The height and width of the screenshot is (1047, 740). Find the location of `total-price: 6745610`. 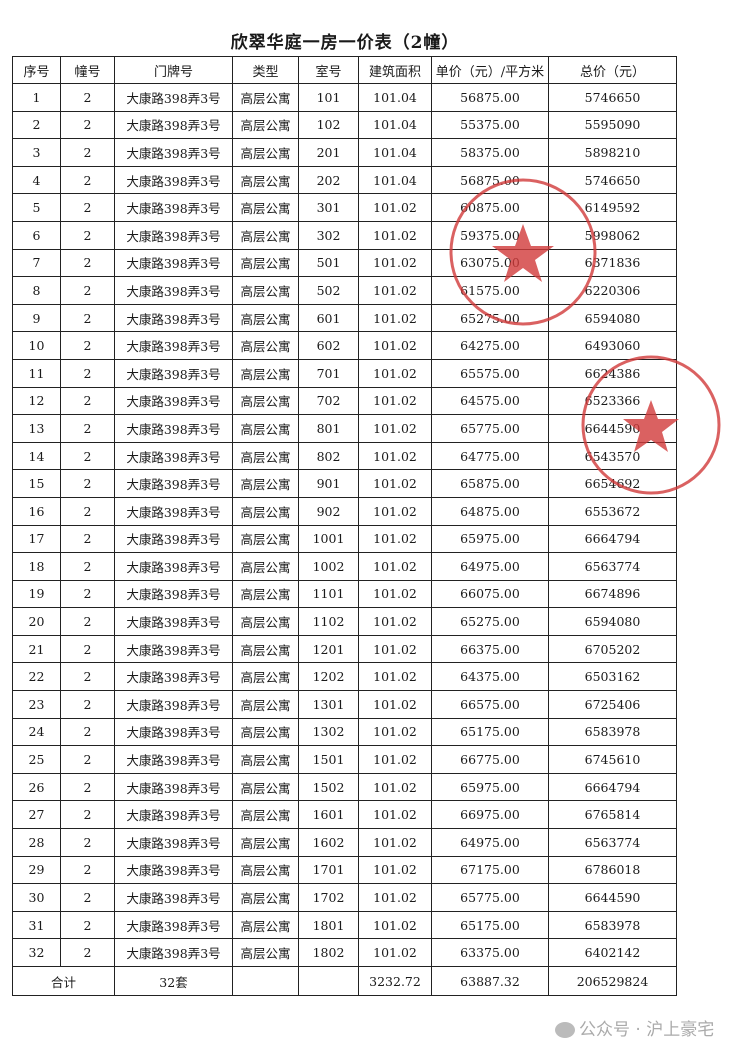

total-price: 6745610 is located at coordinates (612, 759).